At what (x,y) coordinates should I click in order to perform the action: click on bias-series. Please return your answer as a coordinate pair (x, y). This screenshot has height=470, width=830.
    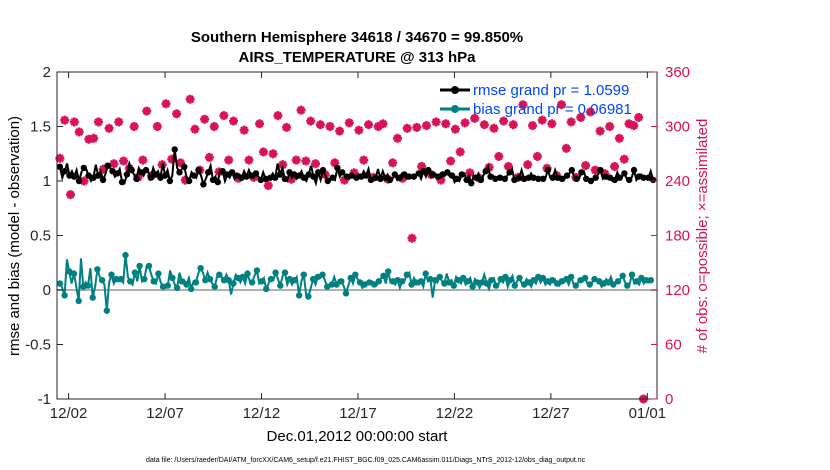
    Looking at the image, I should click on (355, 282).